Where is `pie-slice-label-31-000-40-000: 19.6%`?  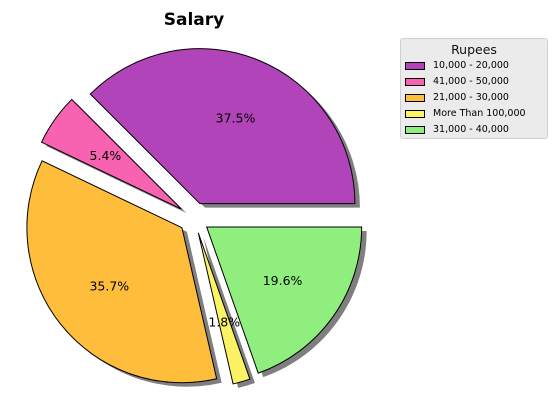
pie-slice-label-31-000-40-000: 19.6% is located at coordinates (283, 280).